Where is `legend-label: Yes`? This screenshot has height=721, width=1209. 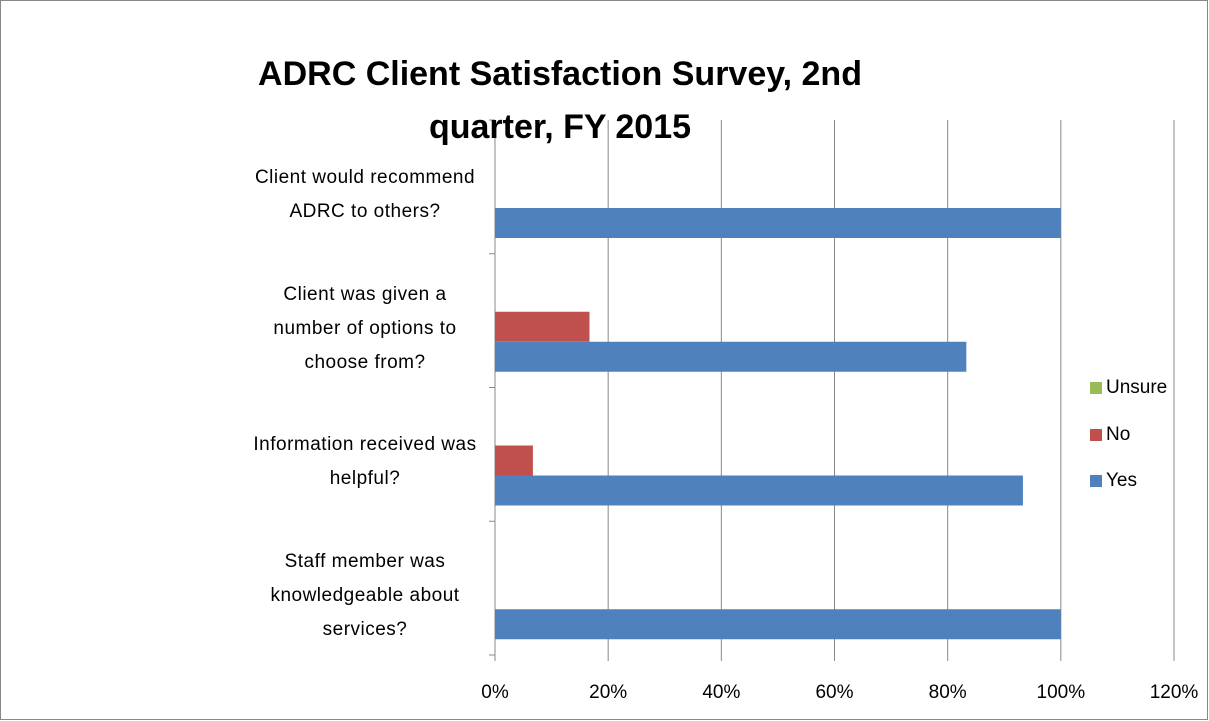
legend-label: Yes is located at coordinates (1121, 480).